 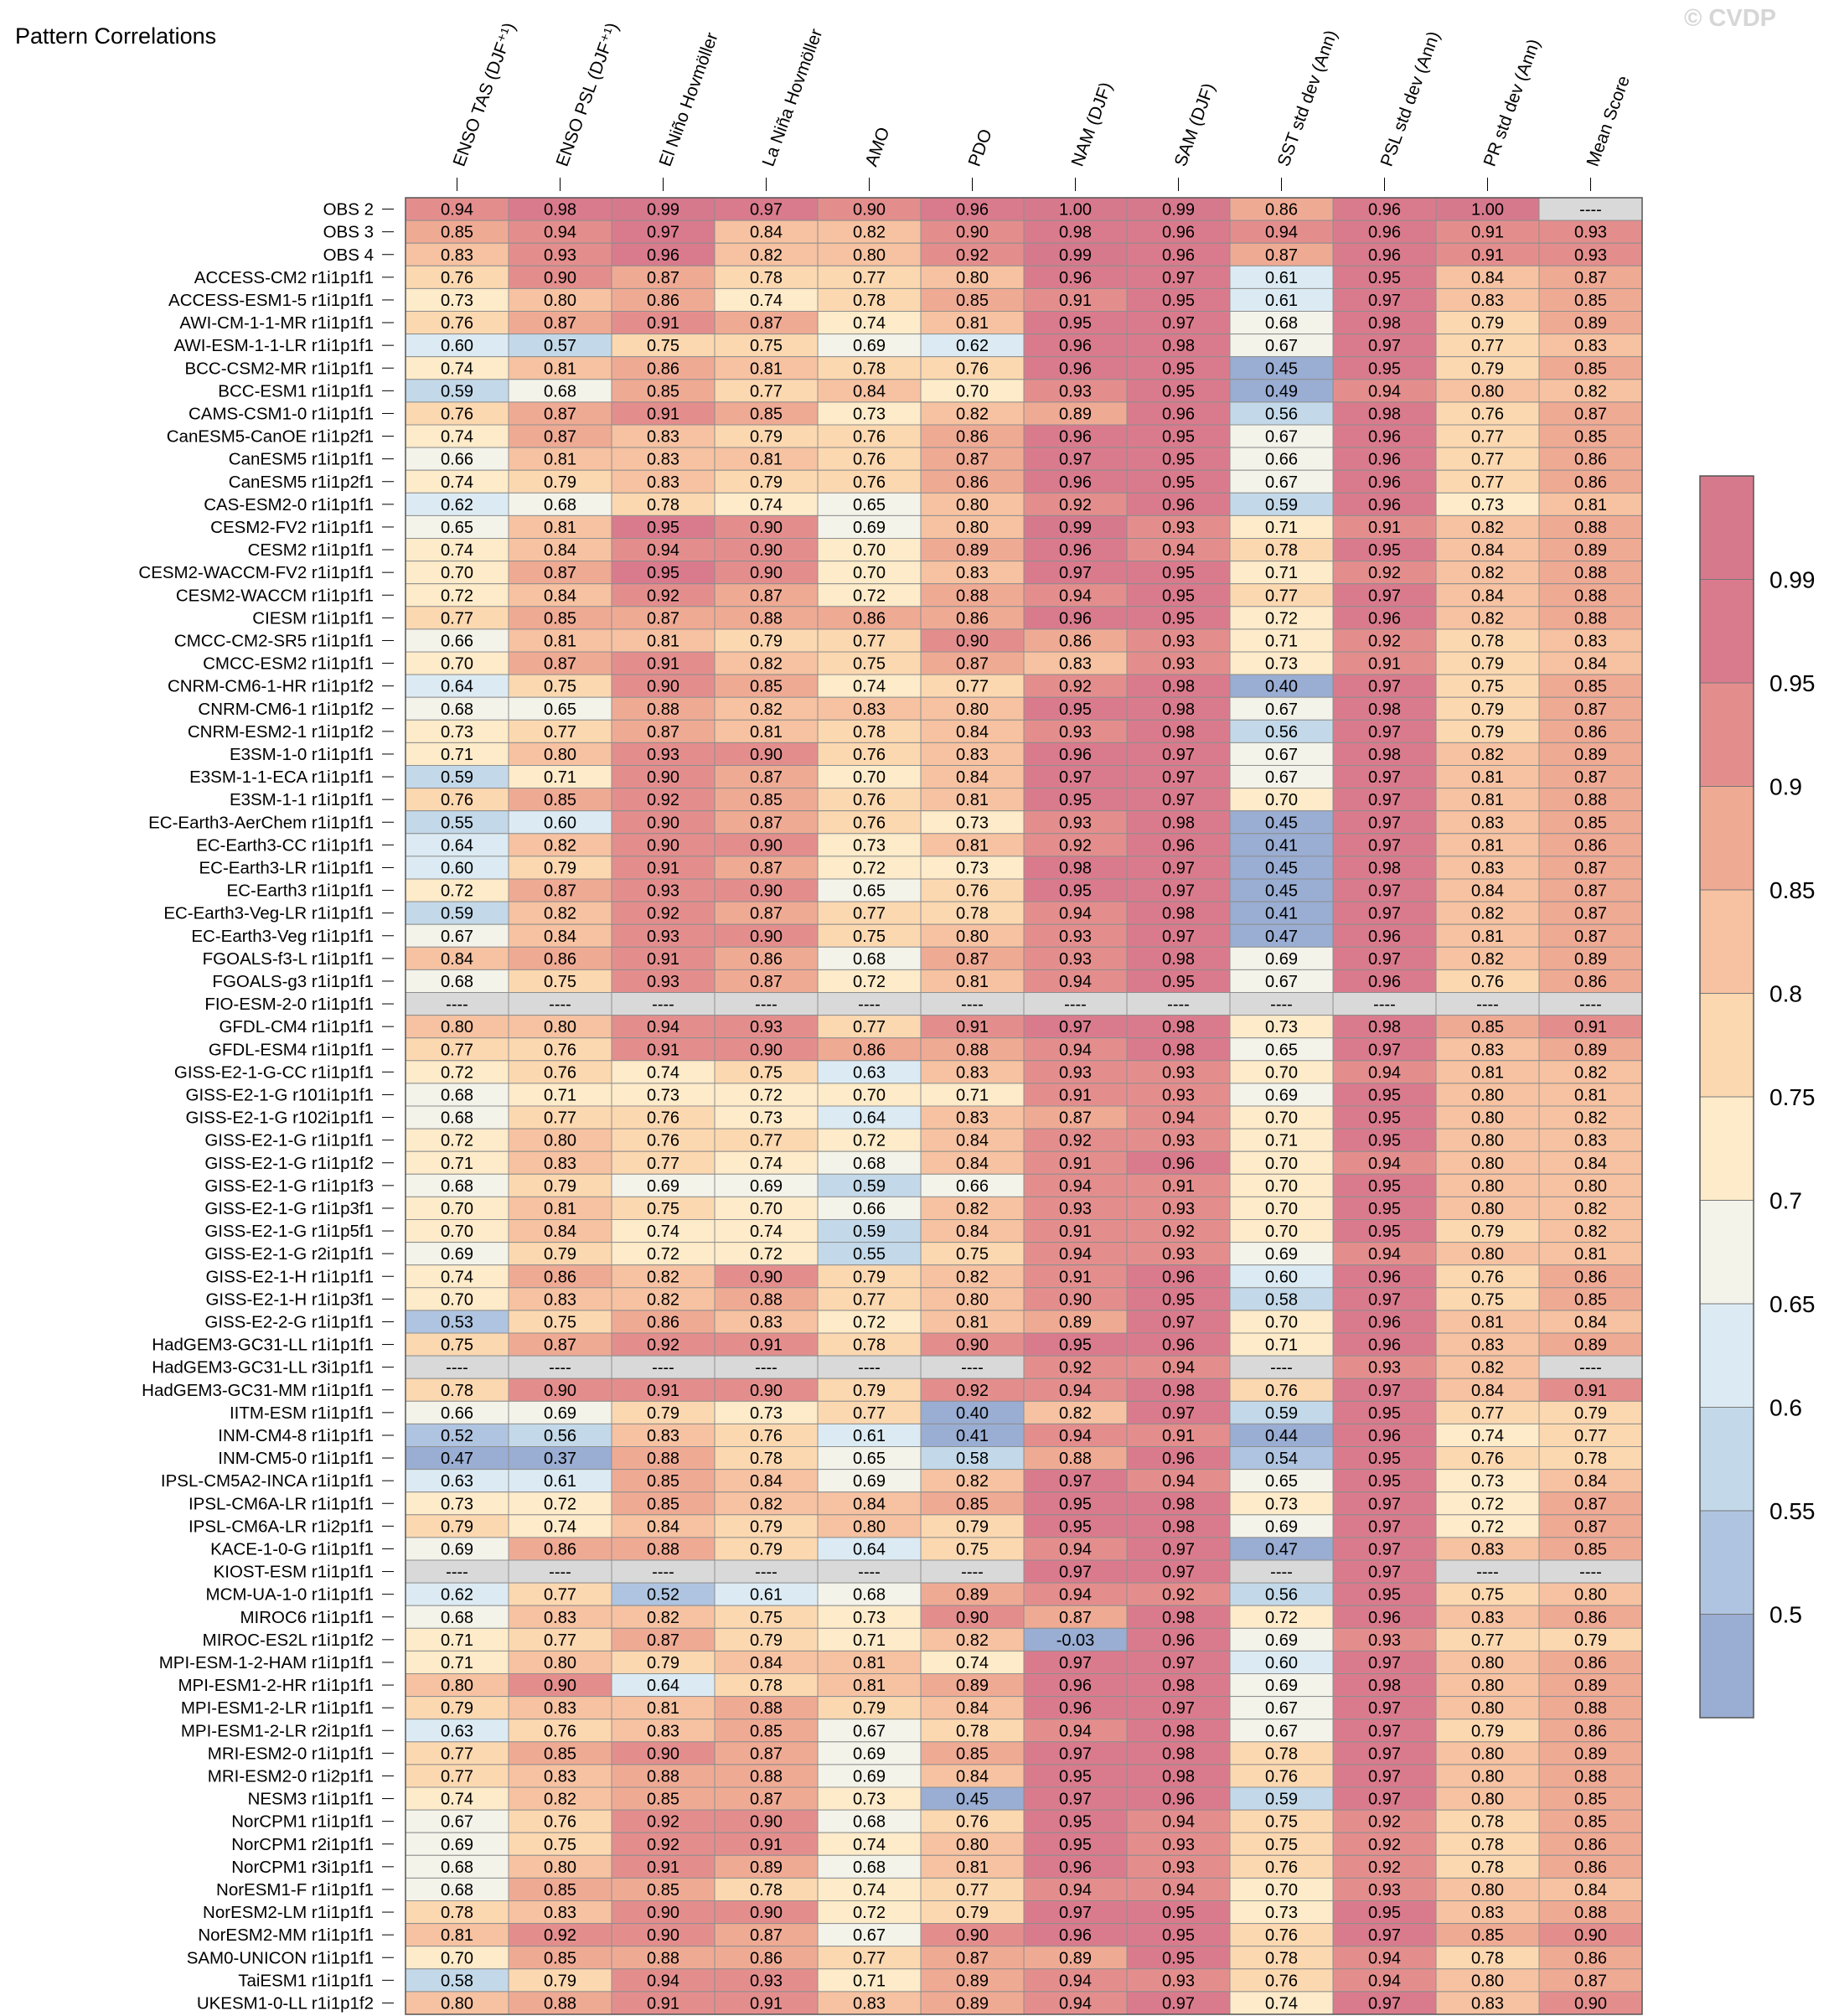 What do you see at coordinates (457, 1595) in the screenshot?
I see `cell-value: 0.62` at bounding box center [457, 1595].